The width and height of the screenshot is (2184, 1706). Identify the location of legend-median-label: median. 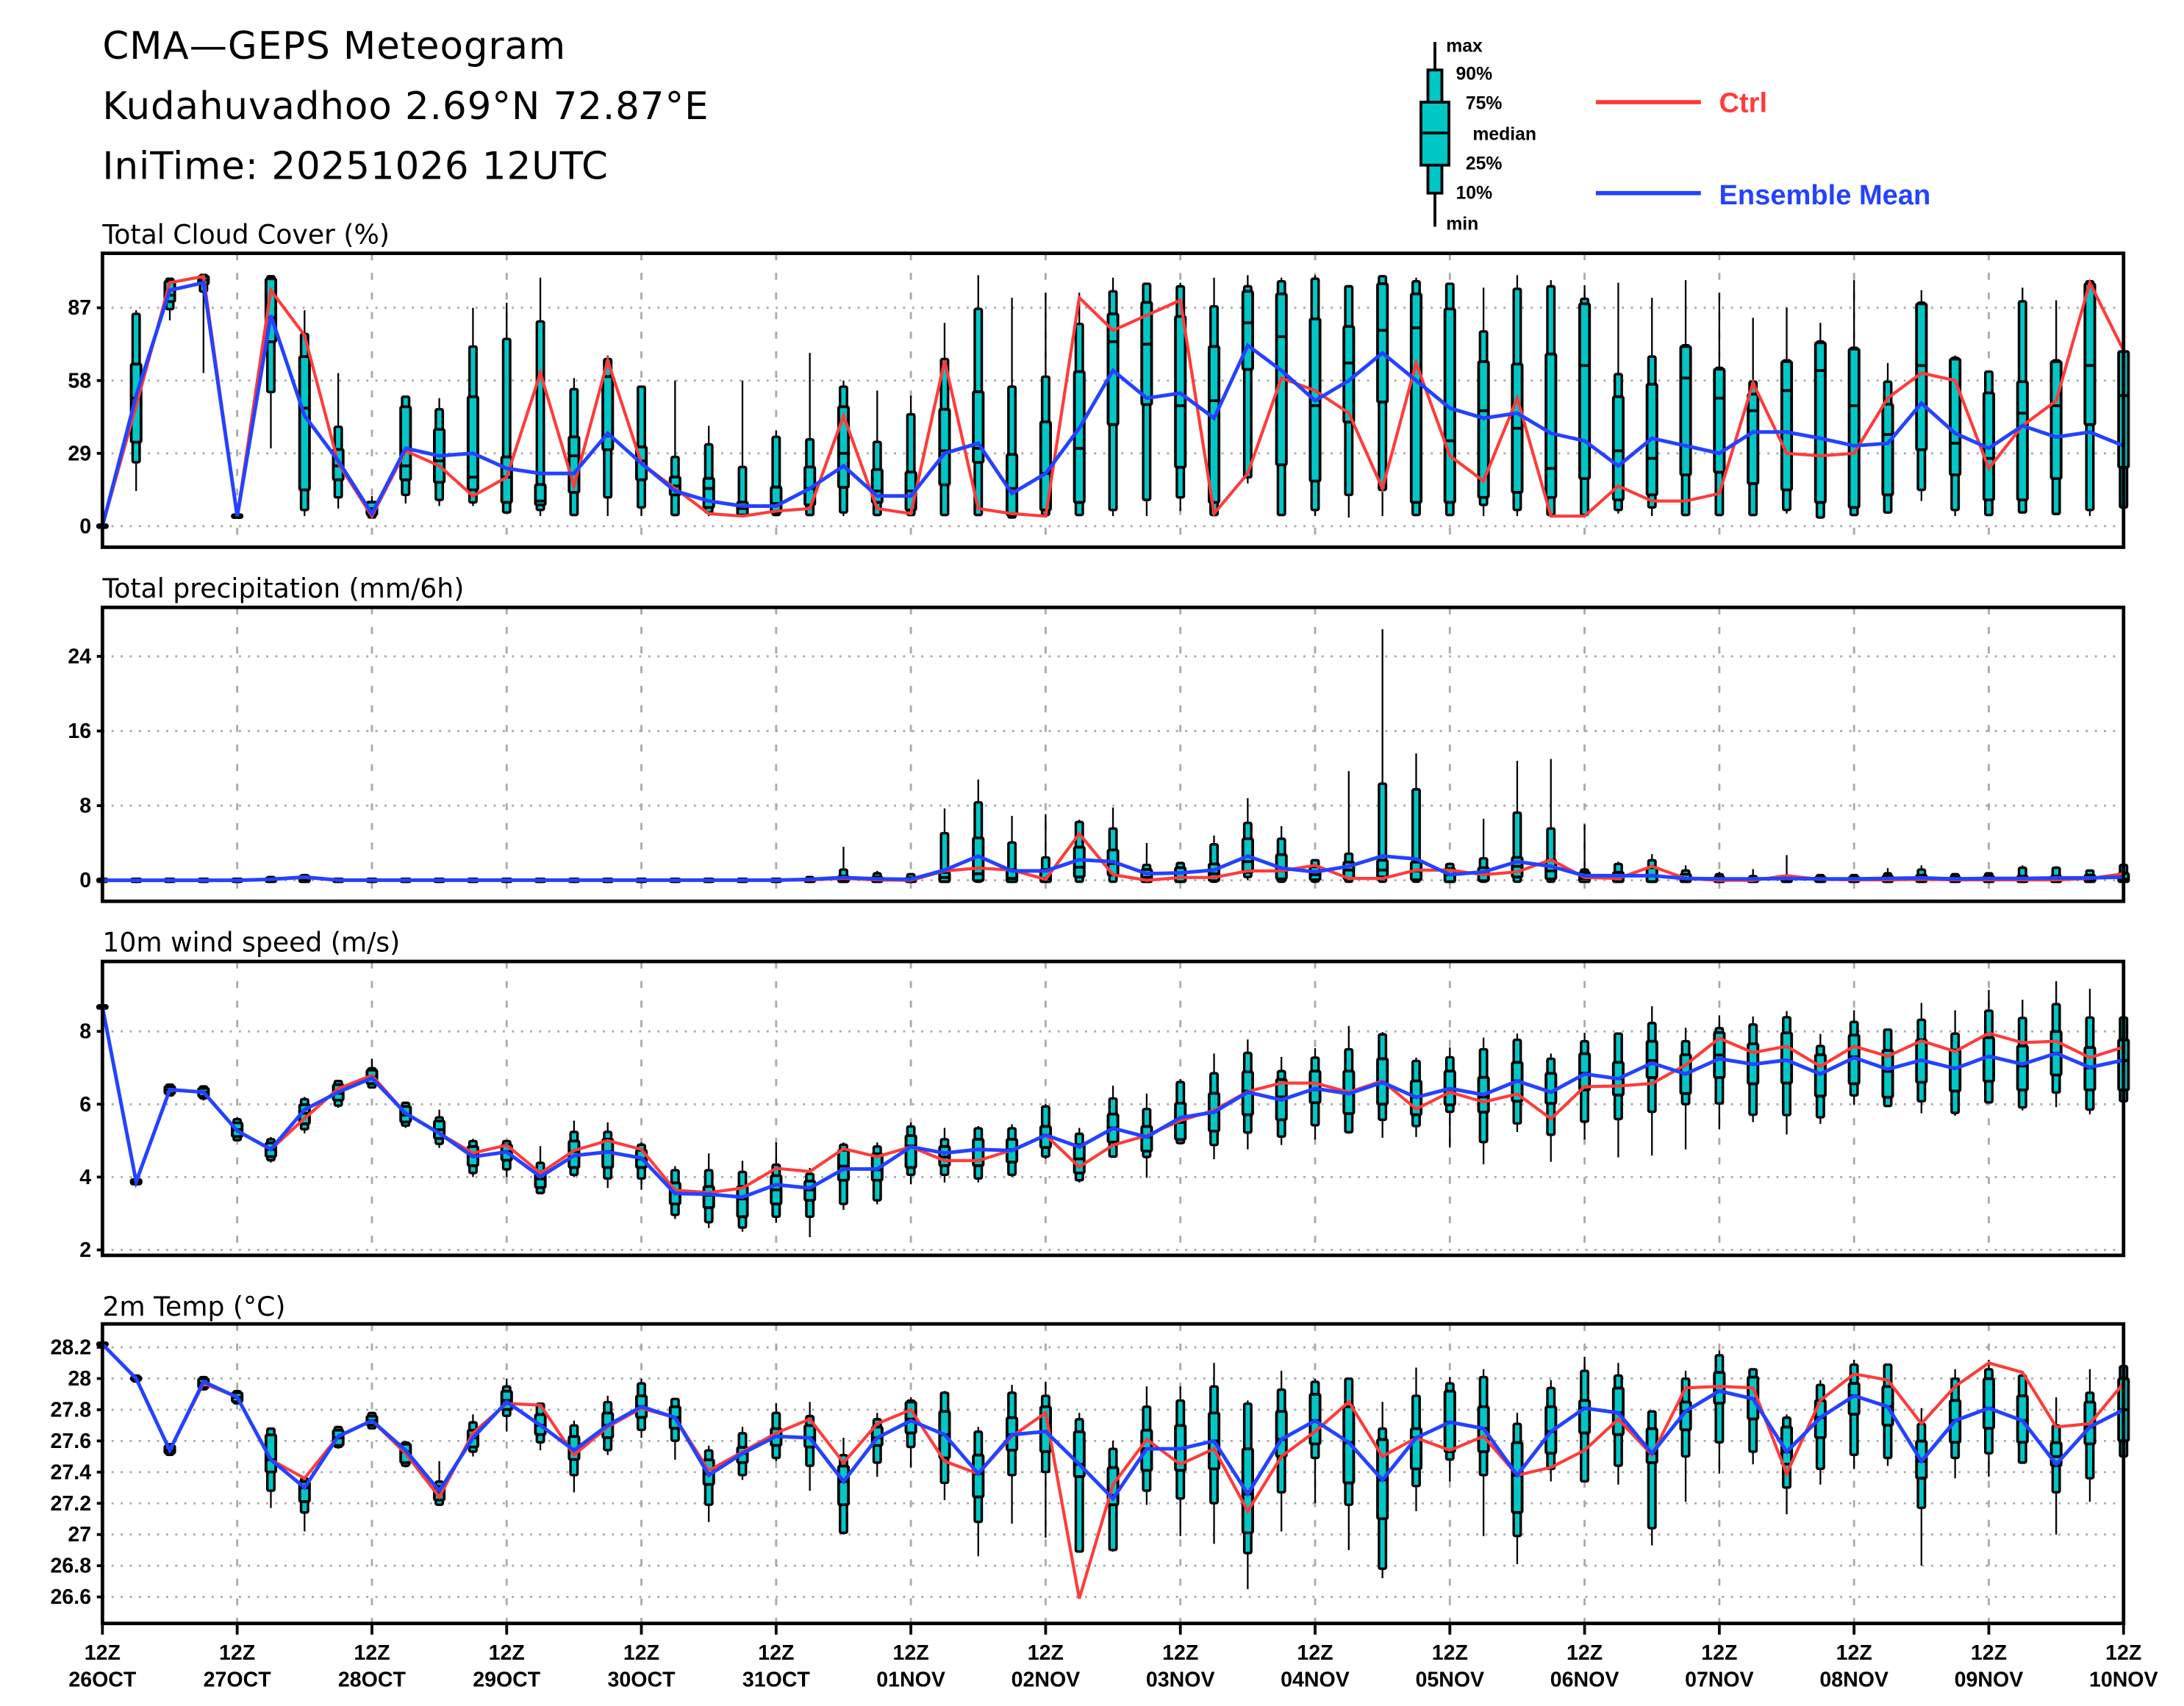
(1504, 134).